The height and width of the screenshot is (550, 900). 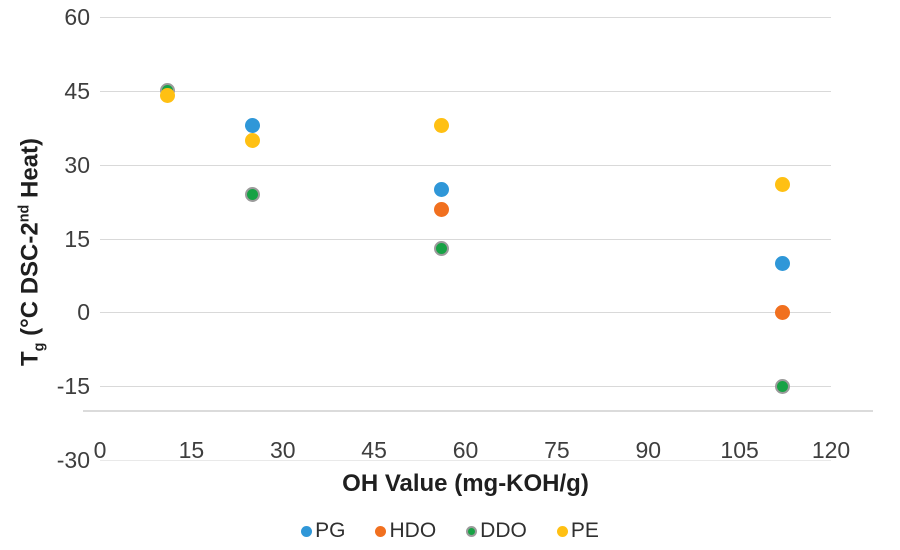 I want to click on y-axis-title: Tg (°C DSC-2nd Heat), so click(x=32, y=252).